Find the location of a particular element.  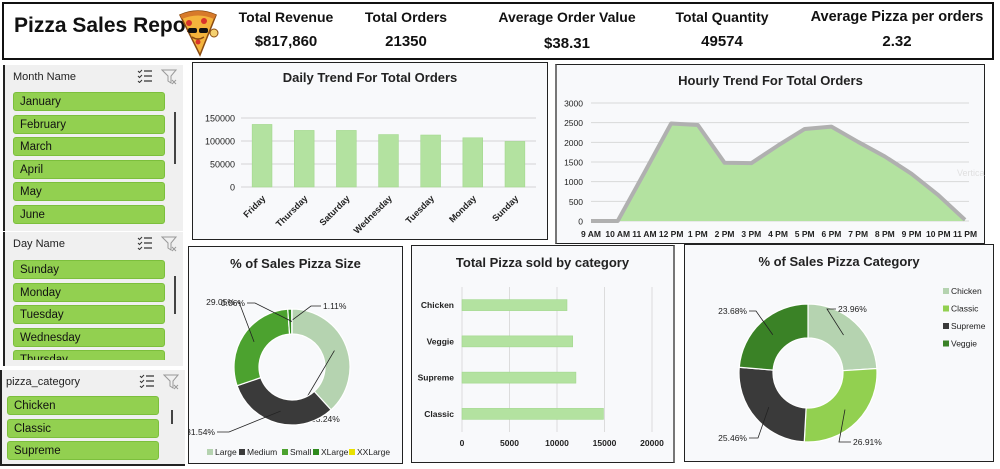

legend-swatch-xxlarge is located at coordinates (352, 452).